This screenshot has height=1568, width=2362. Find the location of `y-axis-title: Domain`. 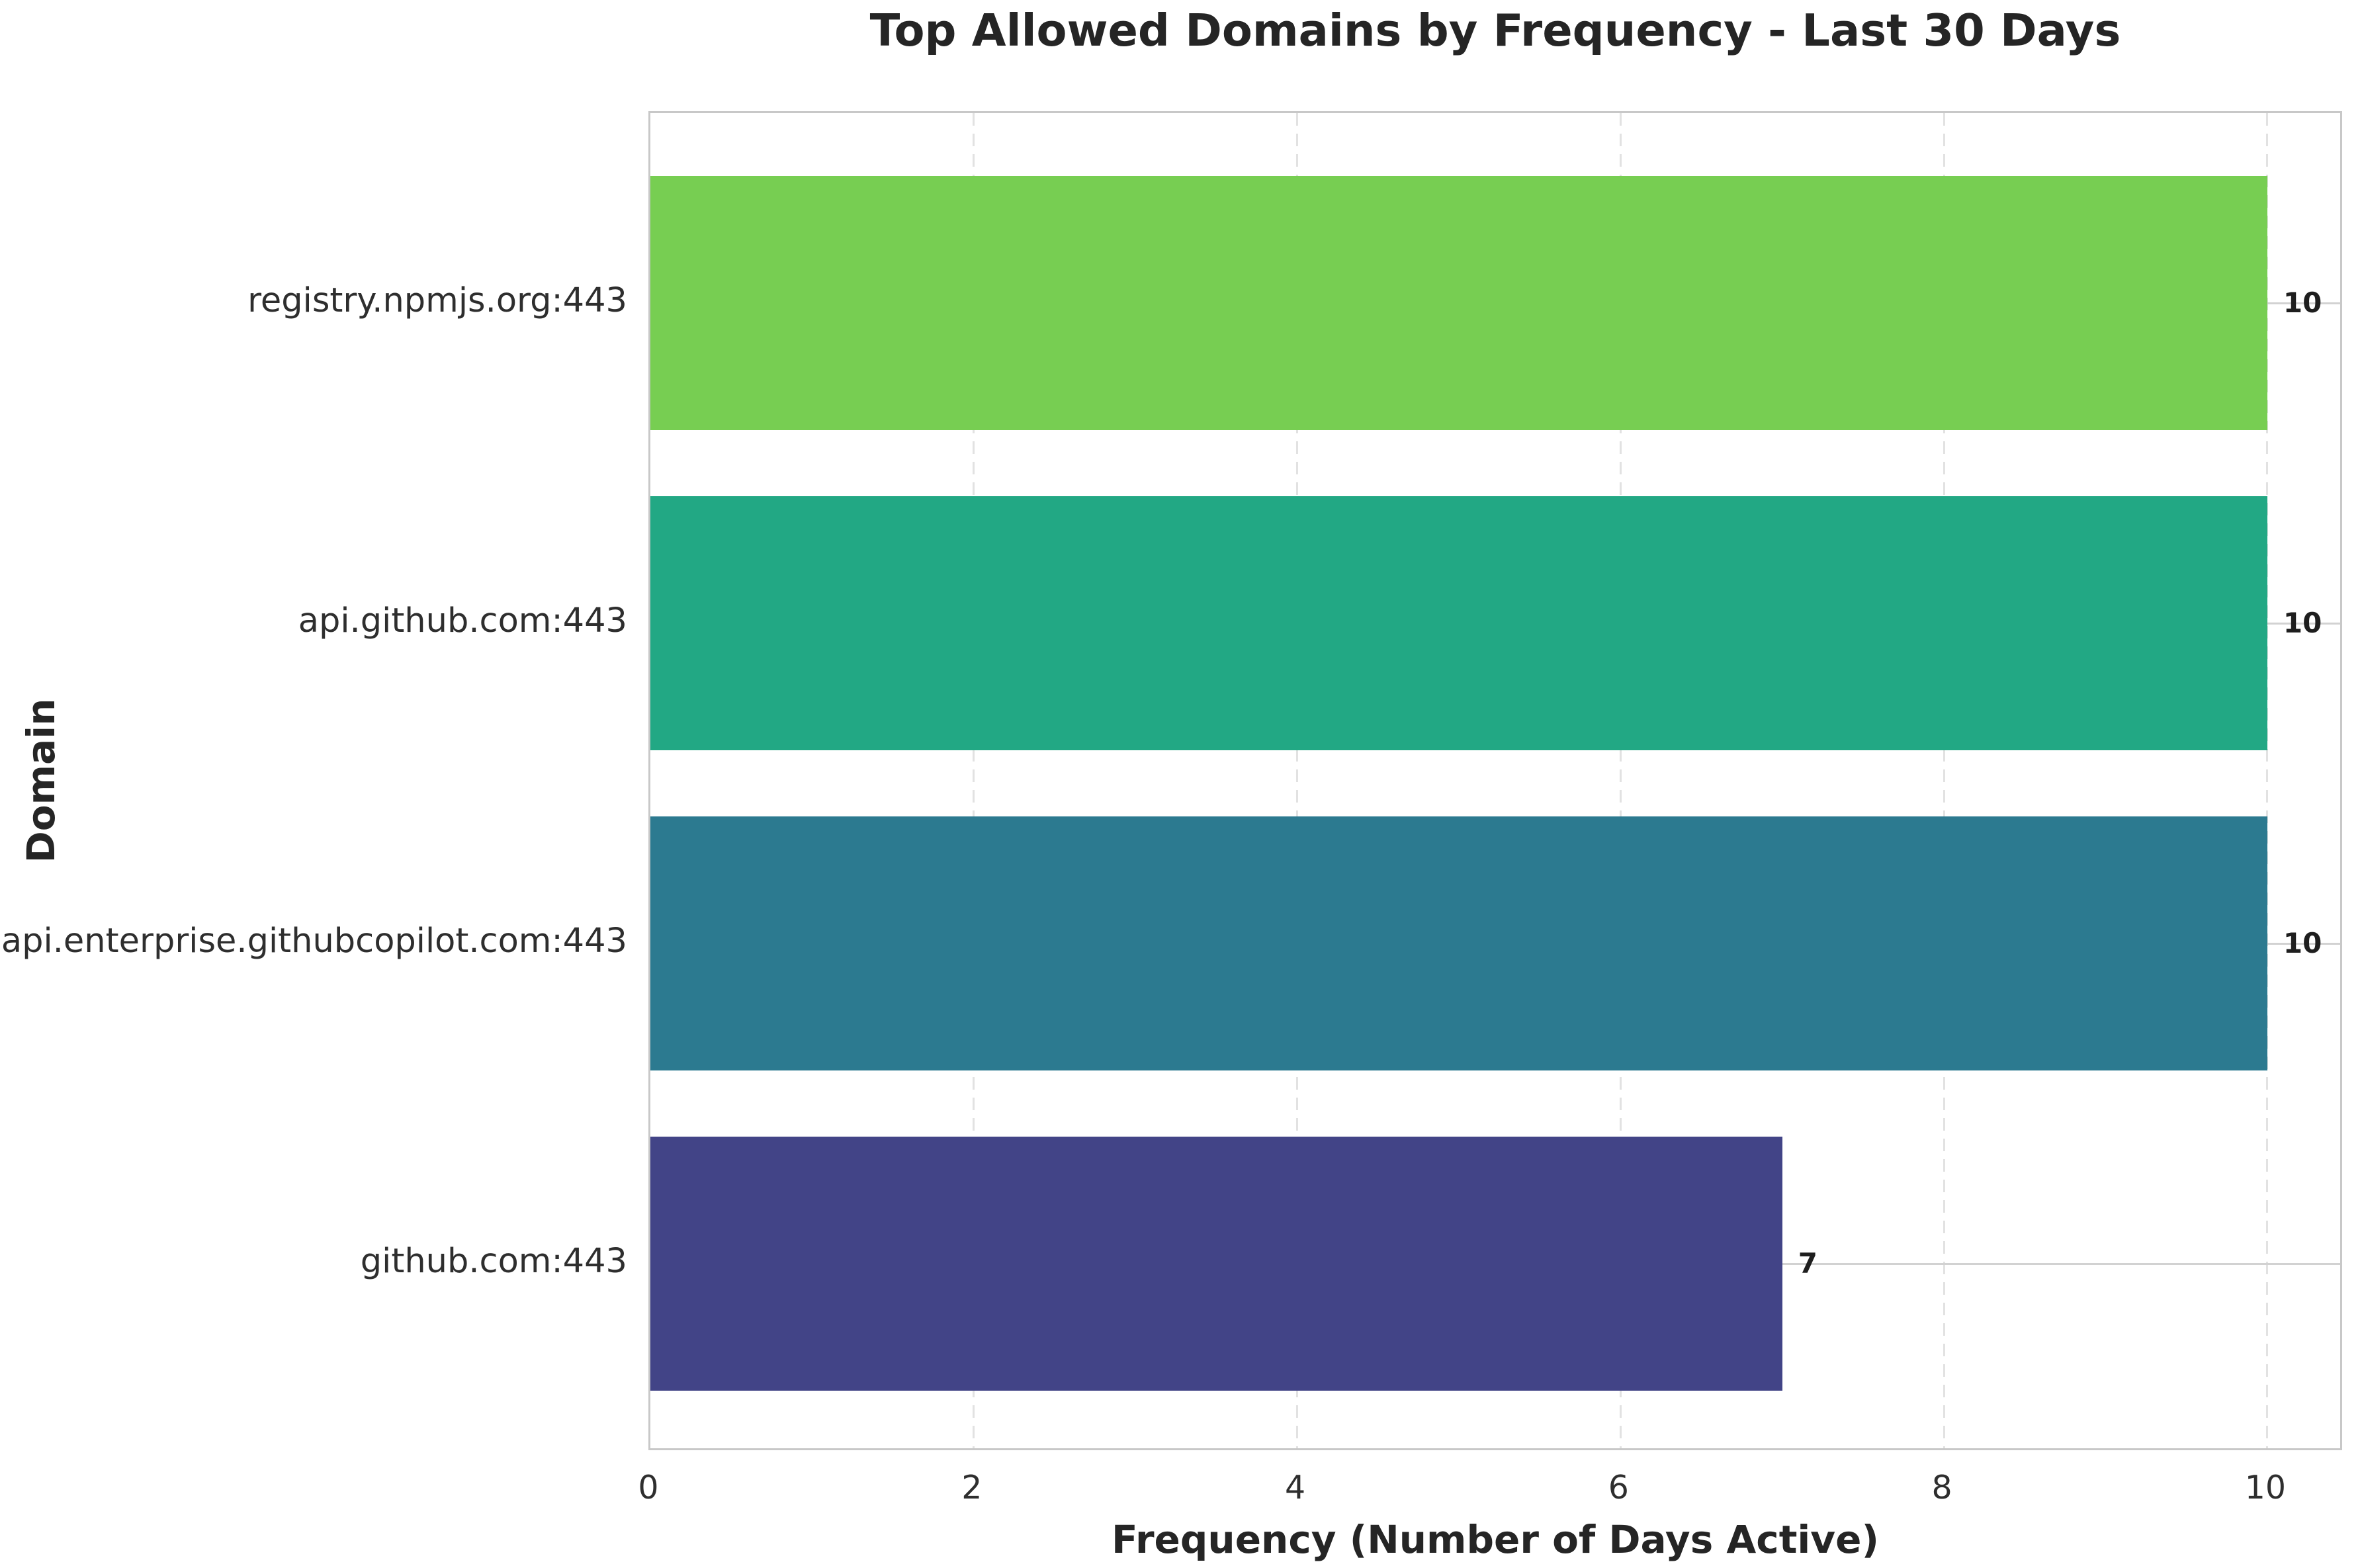

y-axis-title: Domain is located at coordinates (41, 781).